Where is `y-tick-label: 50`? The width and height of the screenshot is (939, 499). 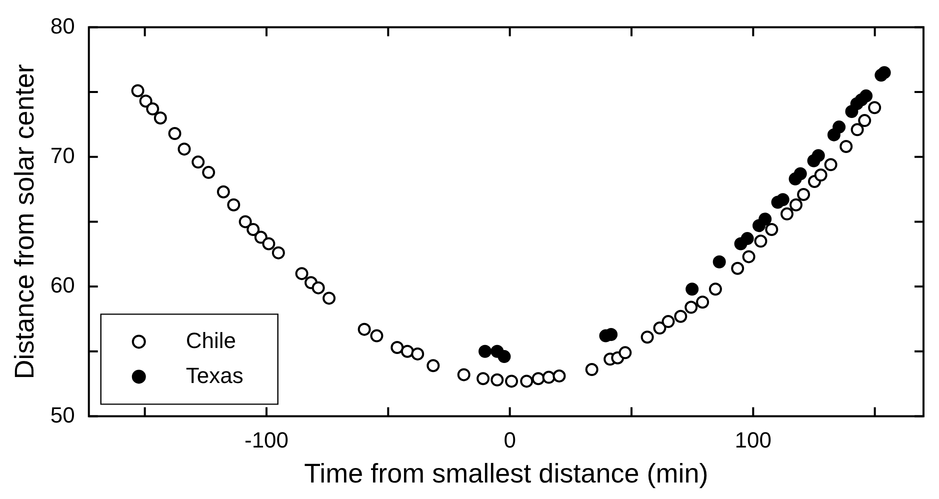
y-tick-label: 50 is located at coordinates (62, 415).